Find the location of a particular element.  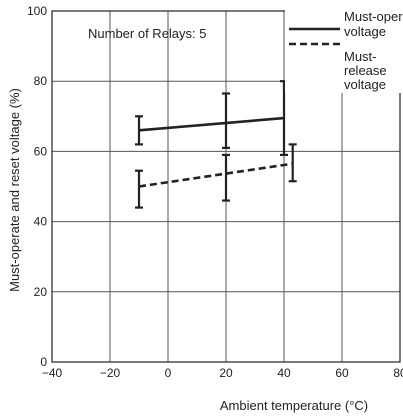

x-tick-label: −40 is located at coordinates (52, 373).